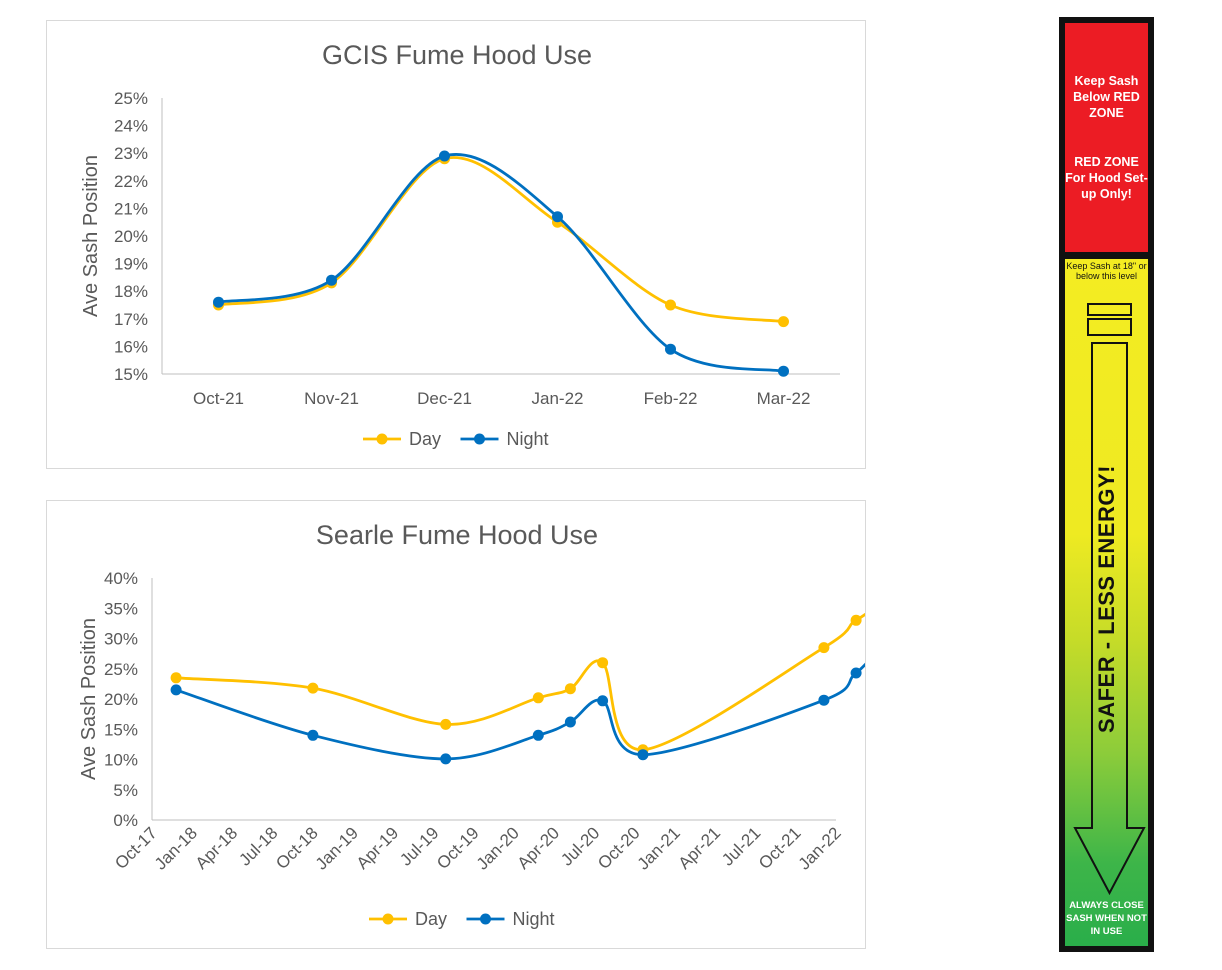 This screenshot has width=1222, height=970. What do you see at coordinates (121, 578) in the screenshot?
I see `searle-y-tick-label: 40%` at bounding box center [121, 578].